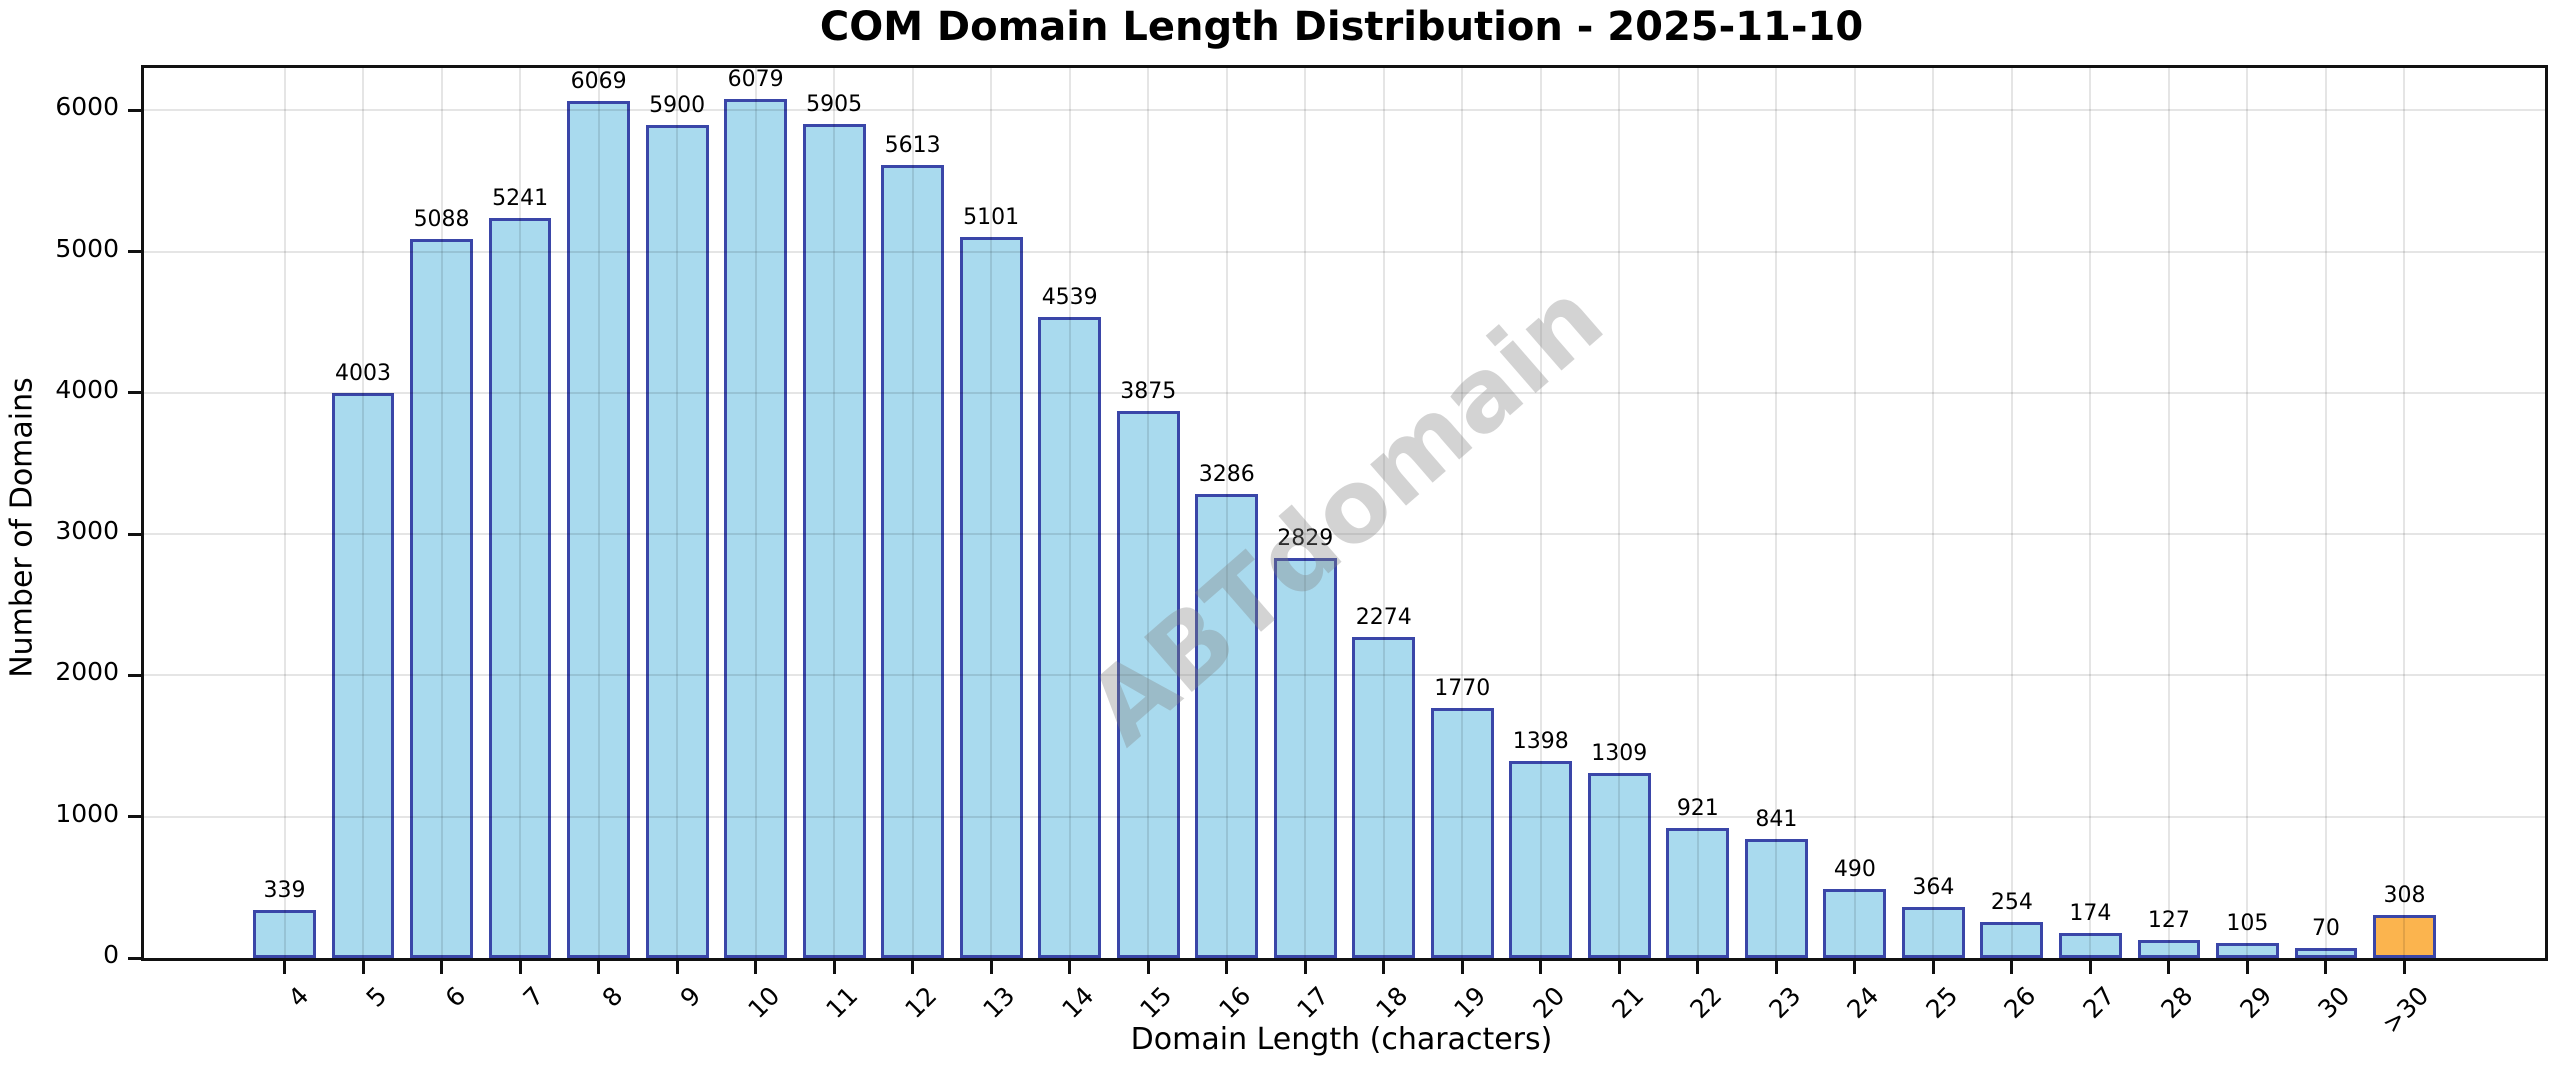 The width and height of the screenshot is (2560, 1087). What do you see at coordinates (764, 1003) in the screenshot?
I see `x-tick-label: 10` at bounding box center [764, 1003].